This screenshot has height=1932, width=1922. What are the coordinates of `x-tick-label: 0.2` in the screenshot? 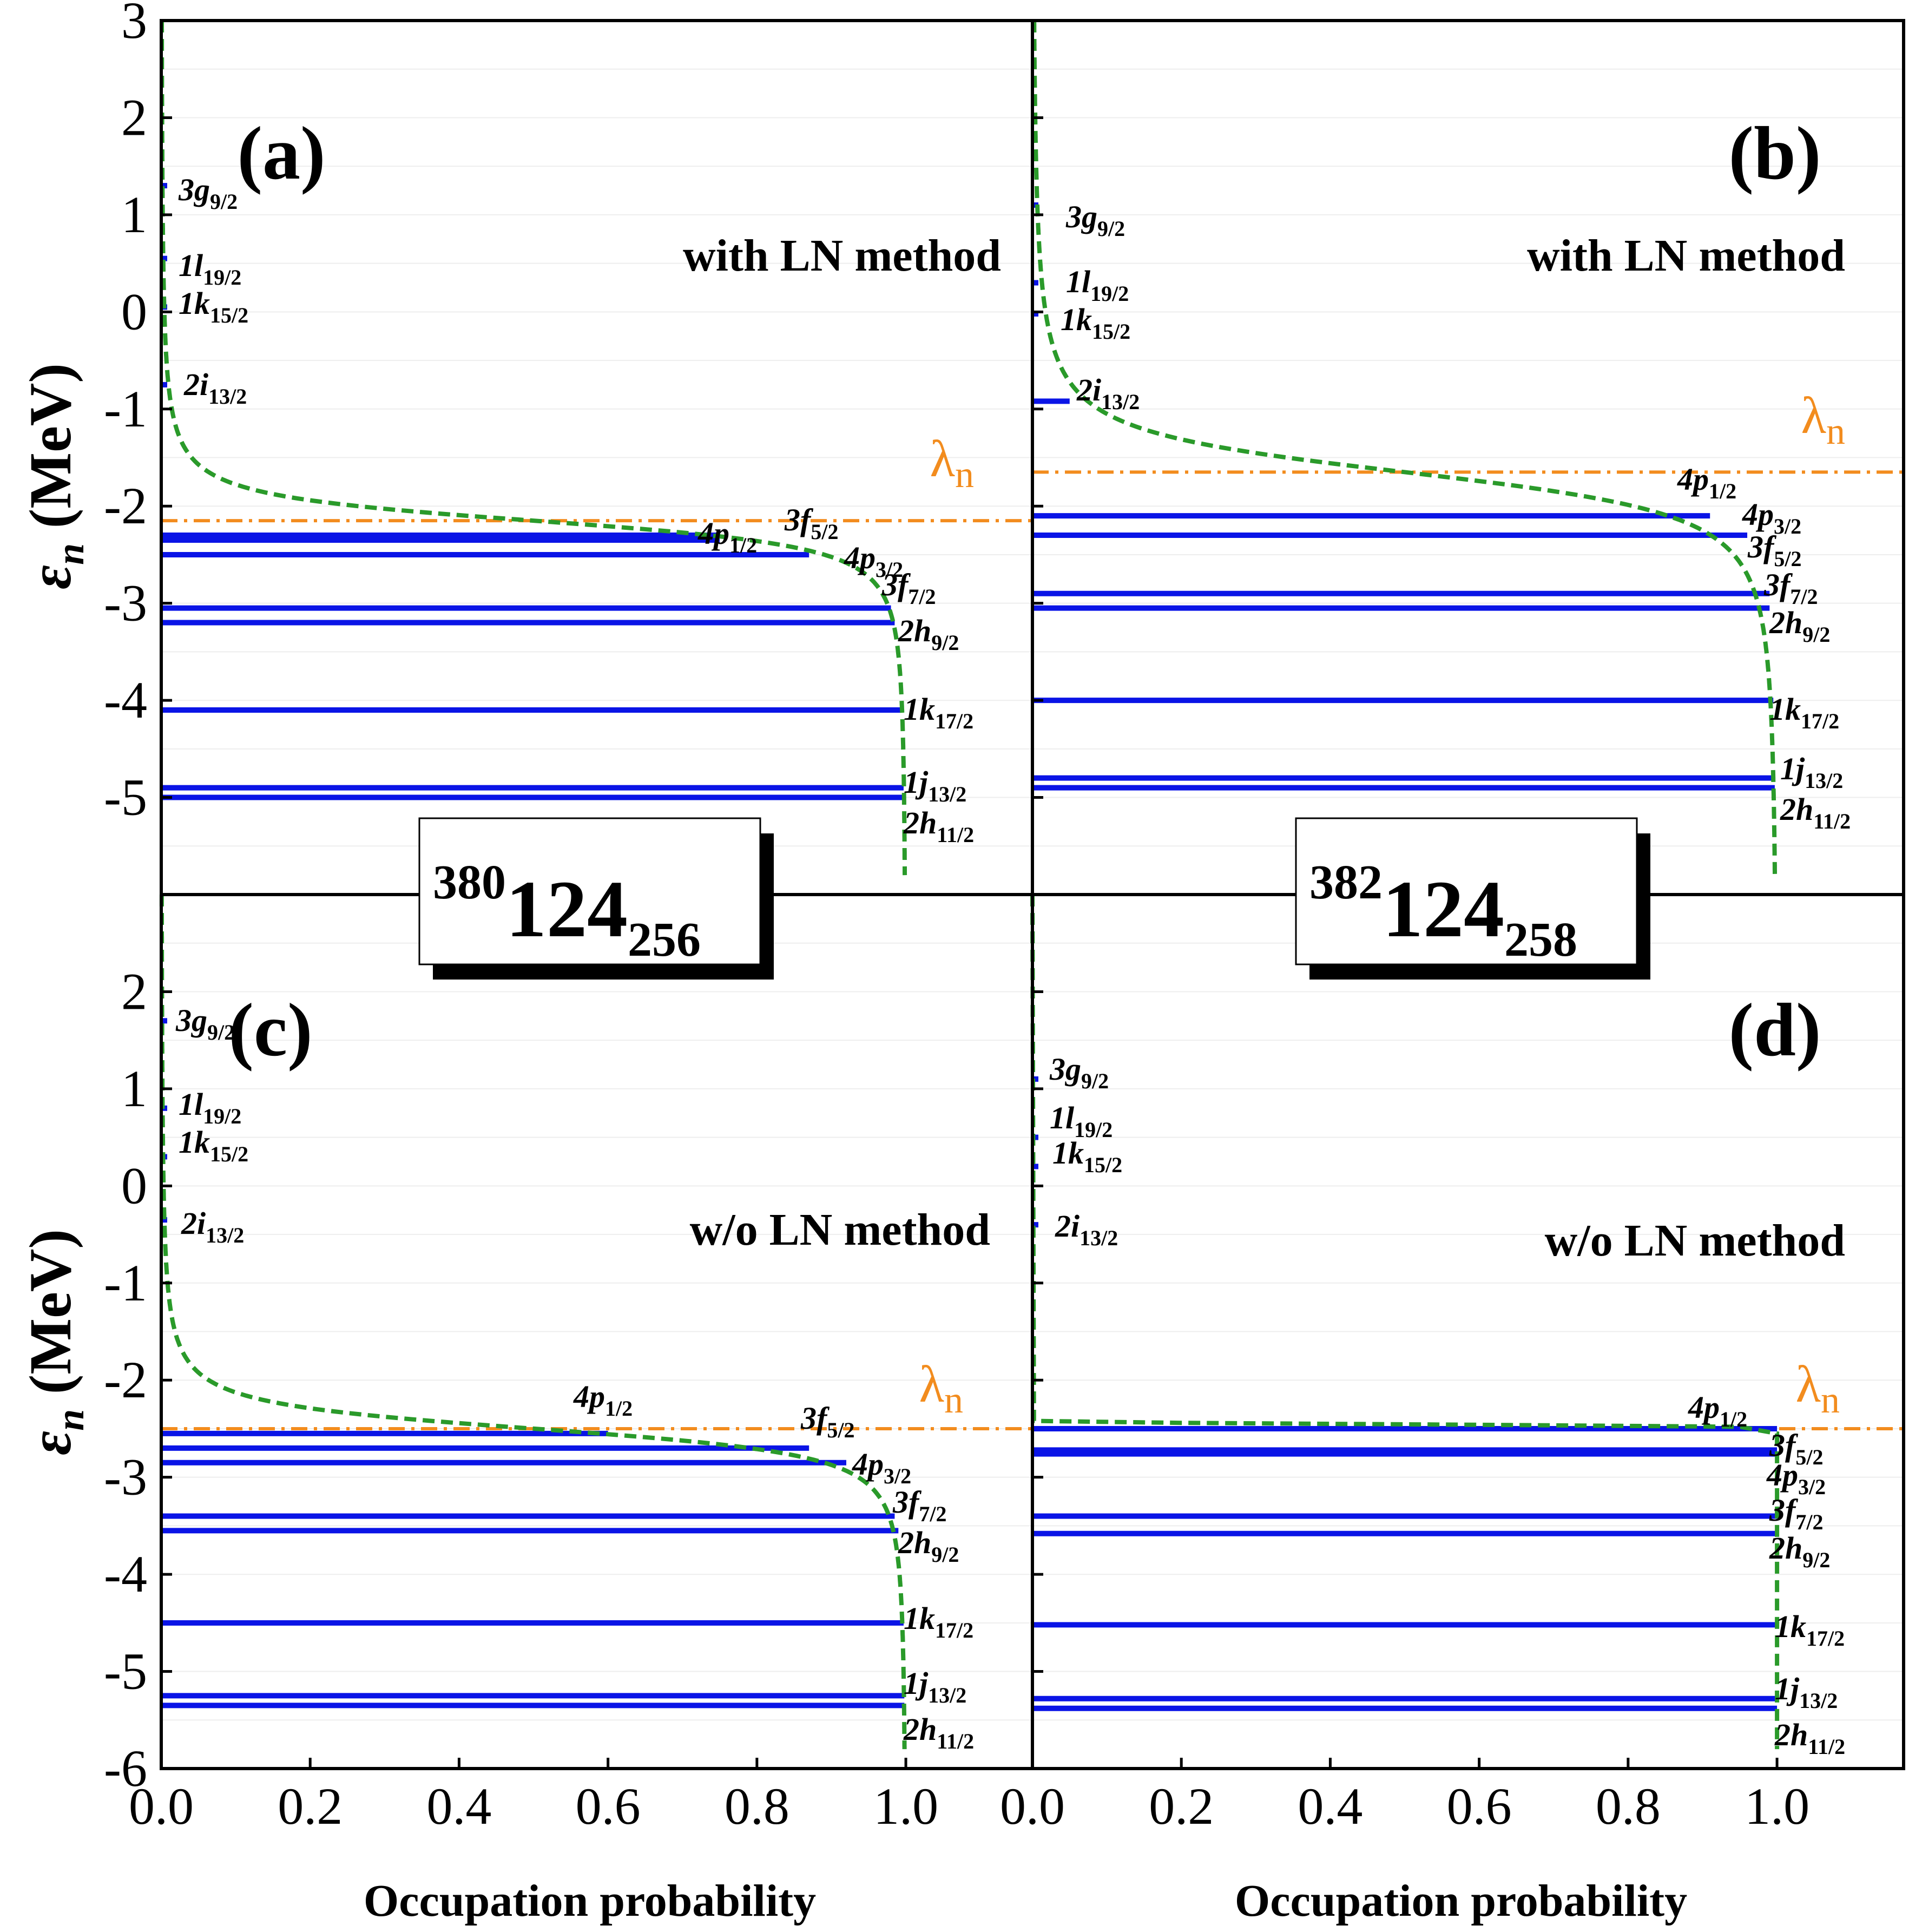 It's located at (311, 1806).